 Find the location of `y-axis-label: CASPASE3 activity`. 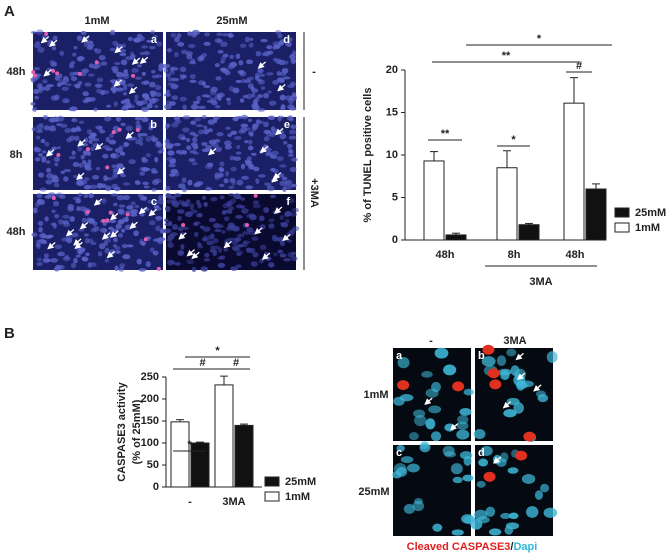

y-axis-label: CASPASE3 activity is located at coordinates (122, 431).